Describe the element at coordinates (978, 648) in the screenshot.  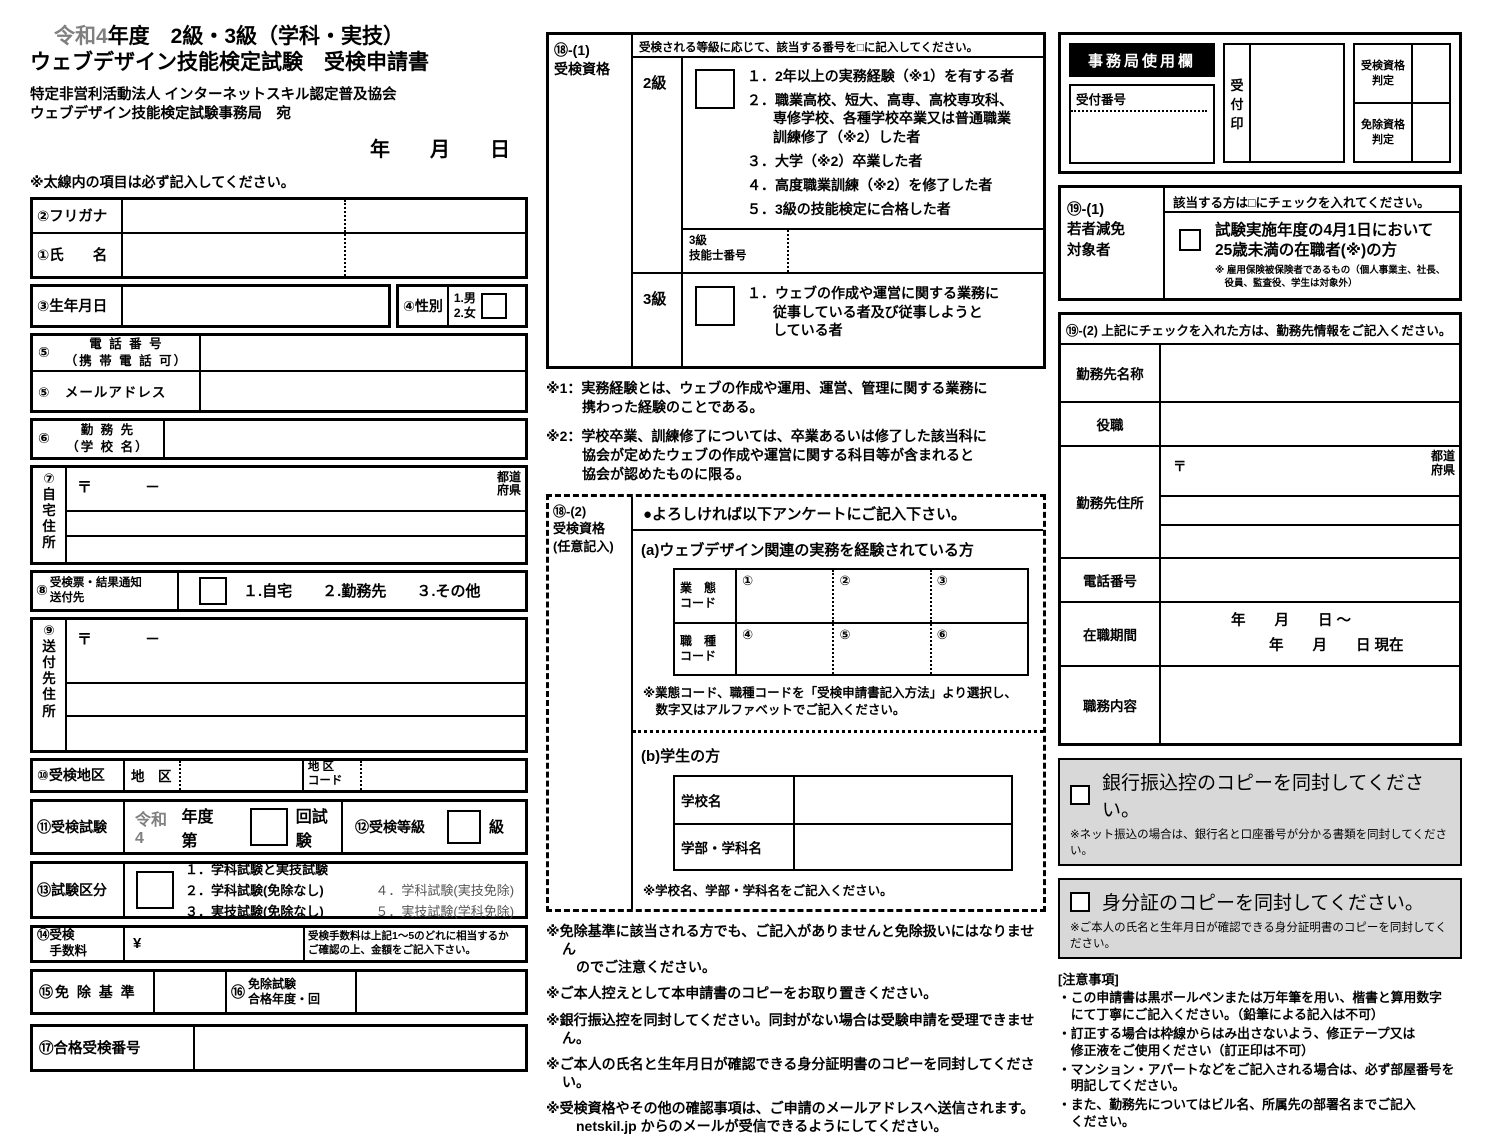
I see `job-code-cell-6: ⑥` at that location.